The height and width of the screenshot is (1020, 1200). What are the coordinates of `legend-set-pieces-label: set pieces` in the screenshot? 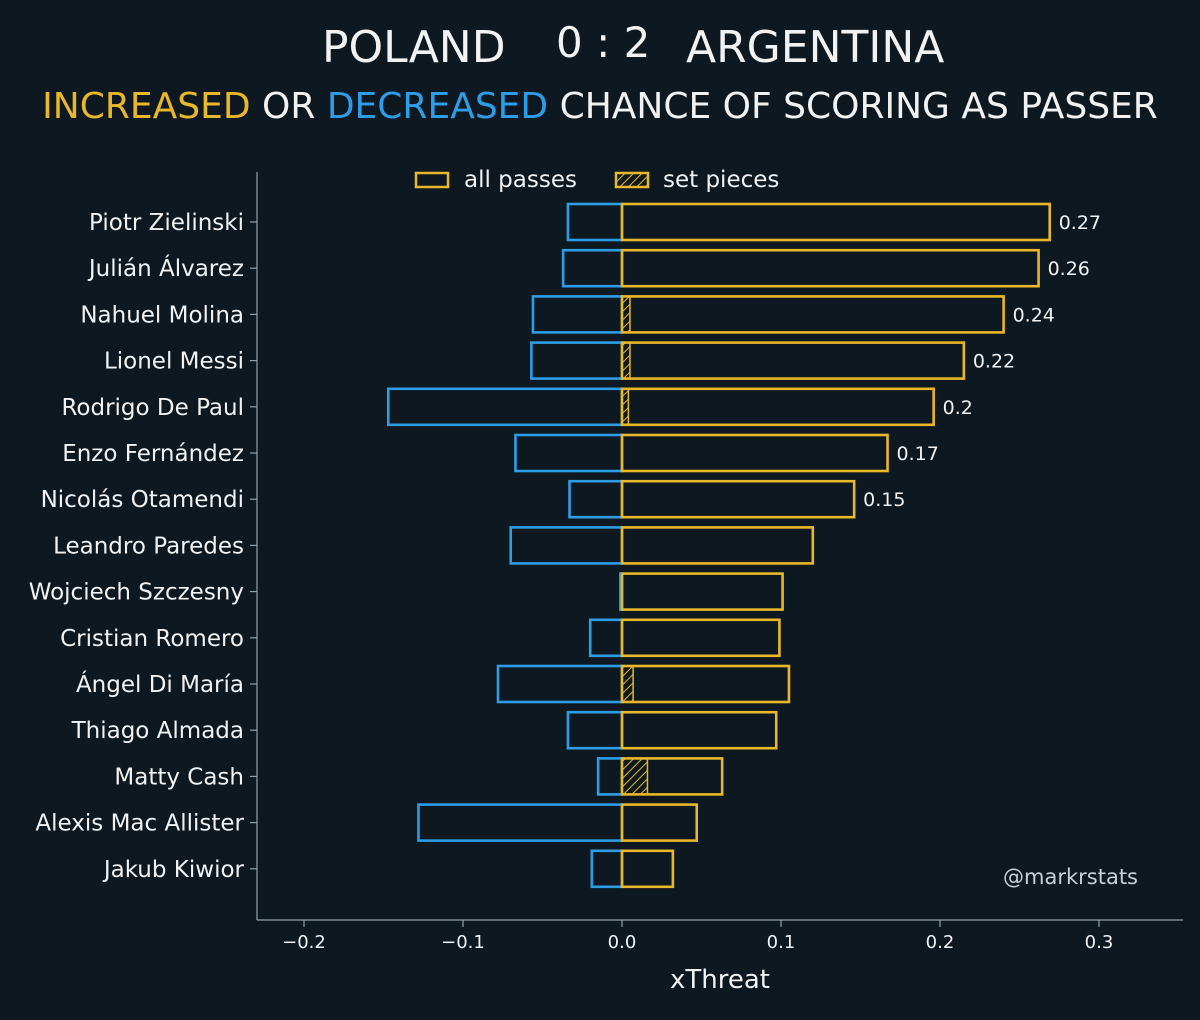 It's located at (721, 180).